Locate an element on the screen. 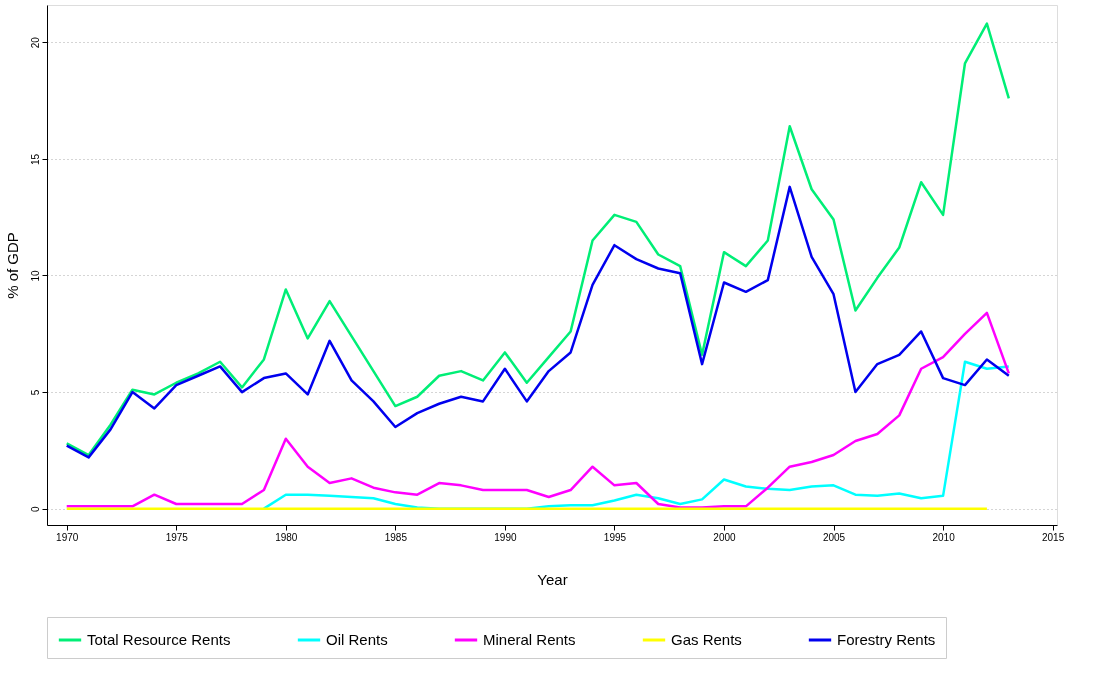 The width and height of the screenshot is (1101, 698). y-tick-label: 10 is located at coordinates (35, 275).